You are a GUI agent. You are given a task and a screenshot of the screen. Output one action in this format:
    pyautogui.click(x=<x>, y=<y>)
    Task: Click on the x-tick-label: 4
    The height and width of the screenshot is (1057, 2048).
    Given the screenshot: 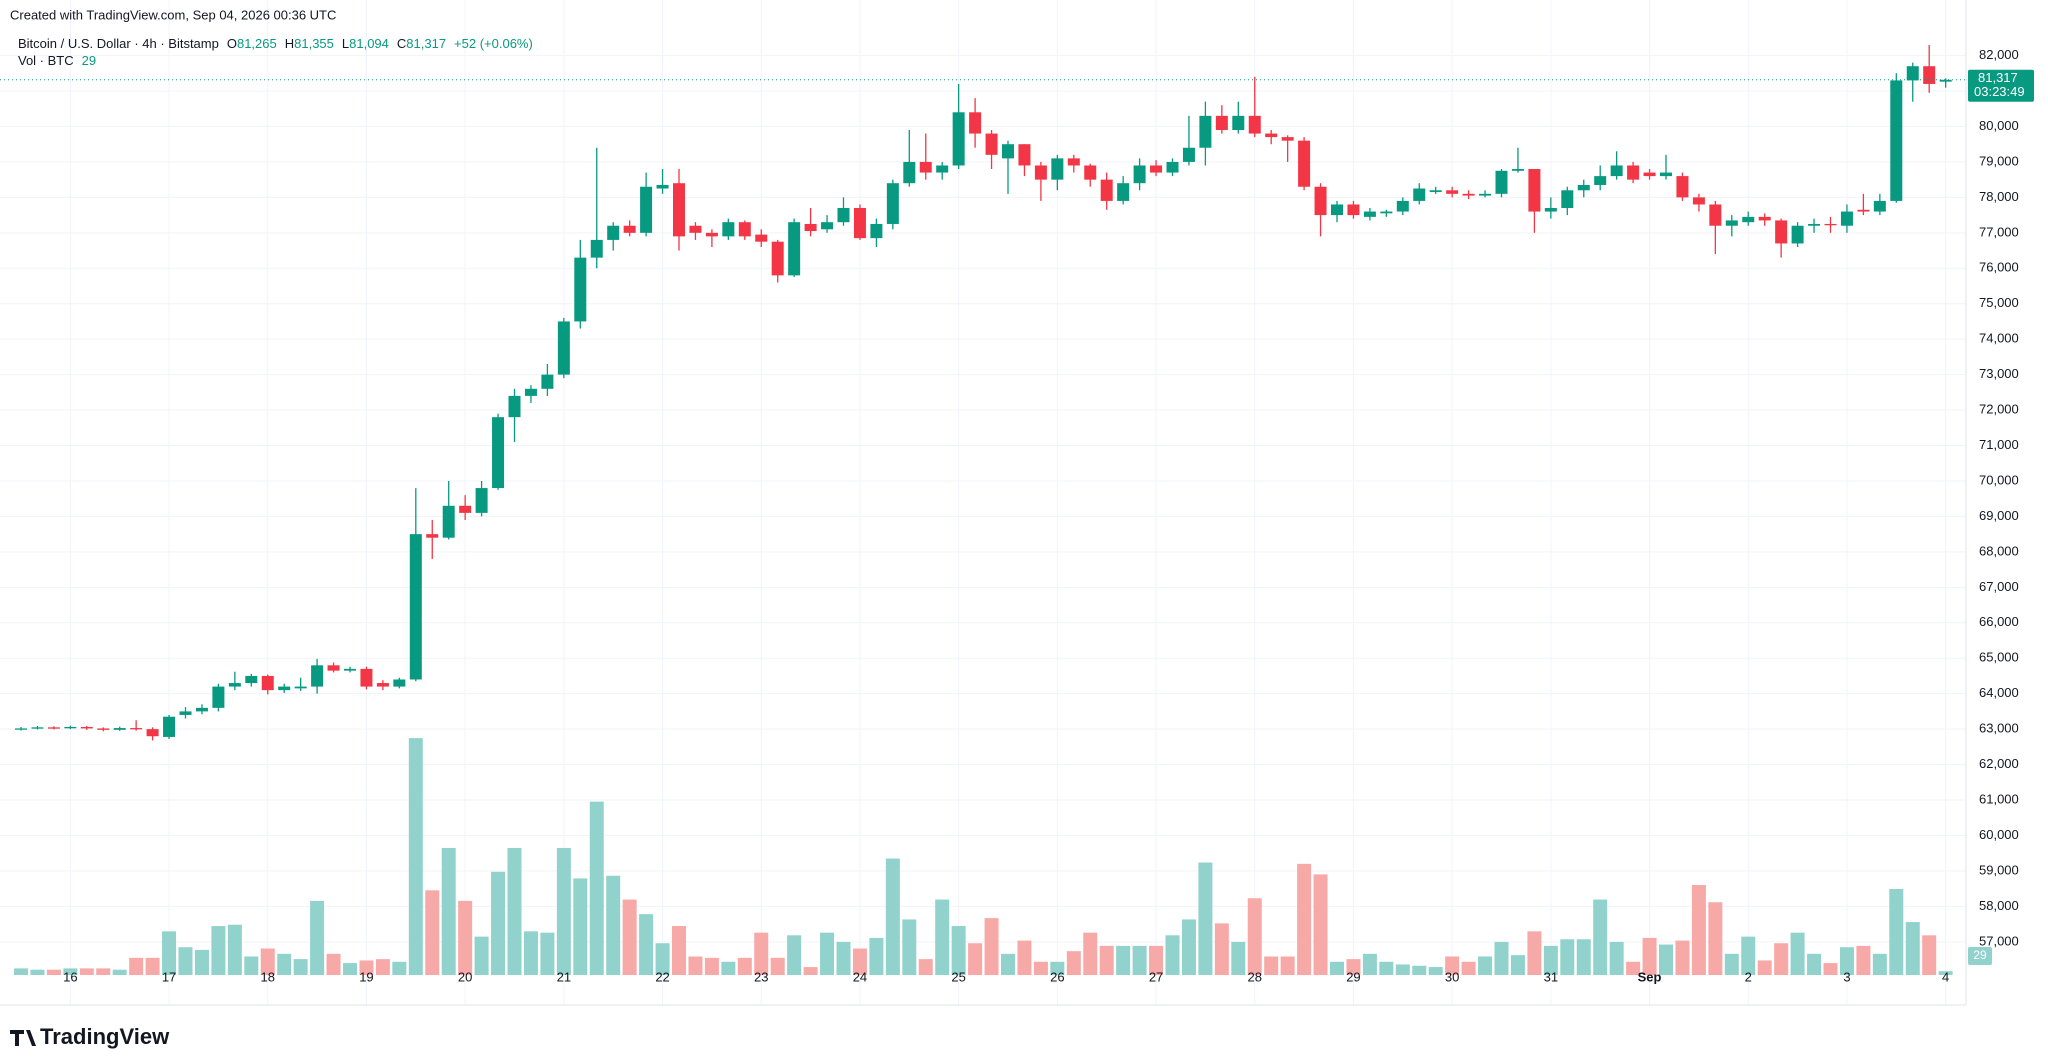 What is the action you would take?
    pyautogui.click(x=1945, y=976)
    